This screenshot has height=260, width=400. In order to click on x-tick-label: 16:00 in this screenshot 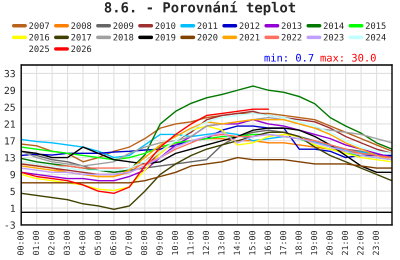, I will do `click(267, 242)`.